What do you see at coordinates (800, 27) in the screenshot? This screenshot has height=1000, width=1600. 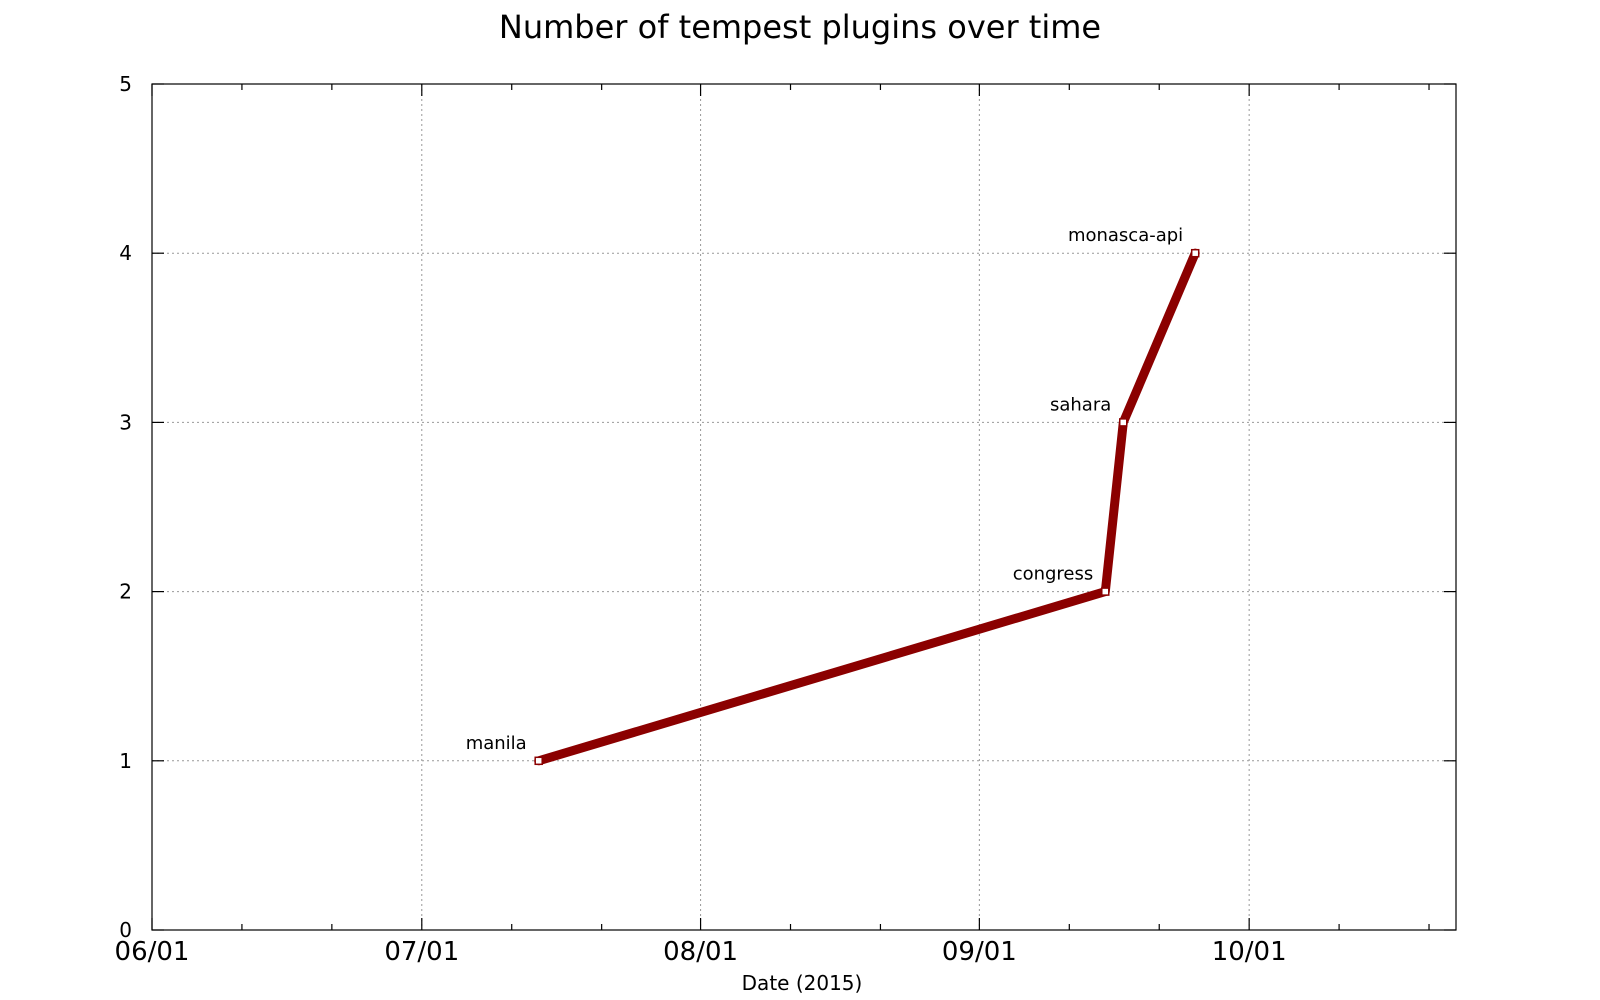 I see `chart-title: Number of tempest plugins over time` at bounding box center [800, 27].